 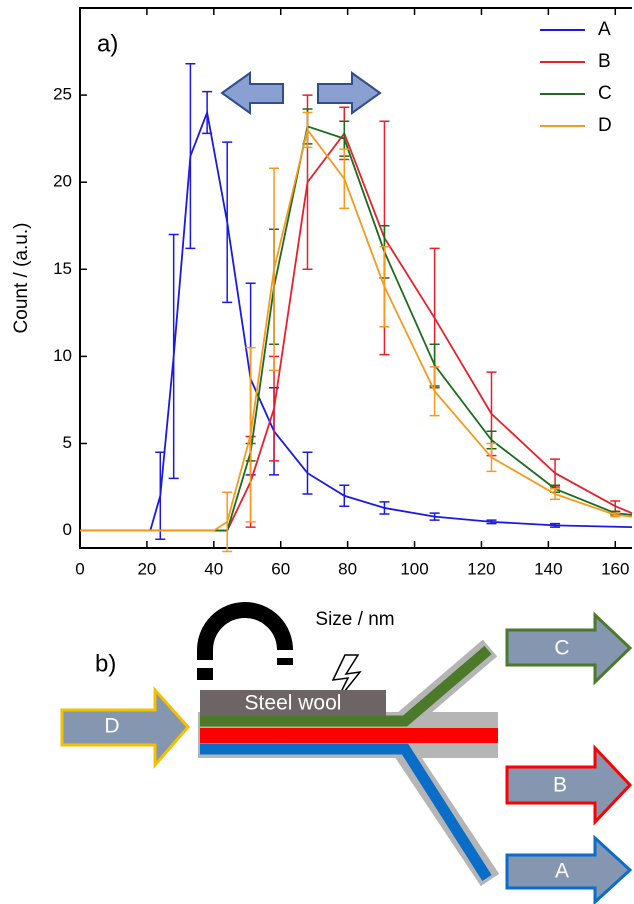 What do you see at coordinates (346, 678) in the screenshot?
I see `lightning` at bounding box center [346, 678].